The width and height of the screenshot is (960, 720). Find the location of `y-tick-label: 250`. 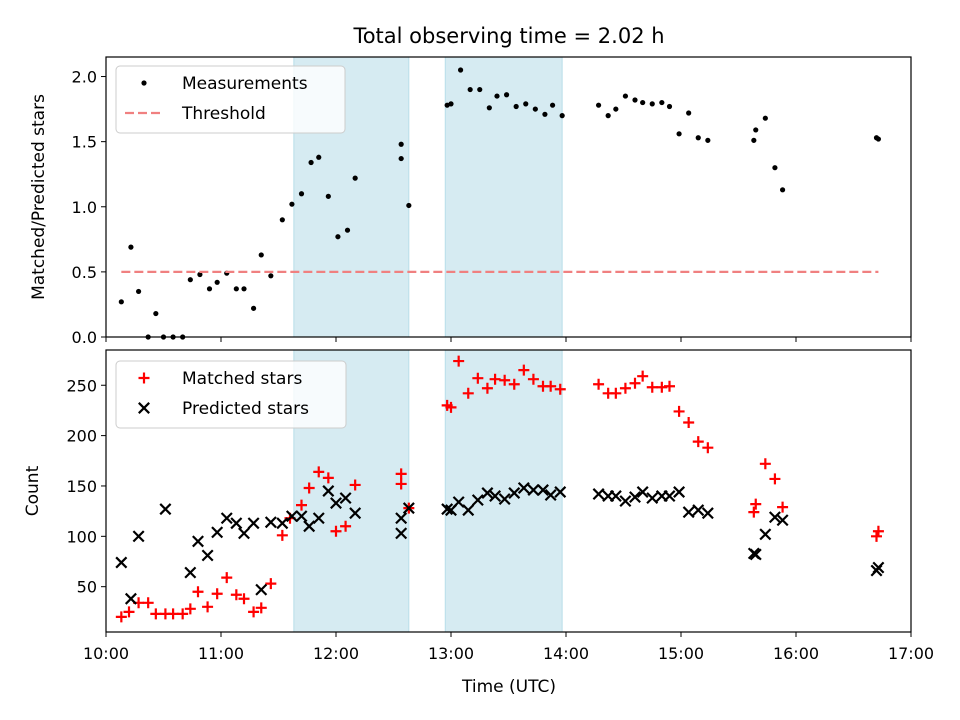

y-tick-label: 250 is located at coordinates (81, 385).